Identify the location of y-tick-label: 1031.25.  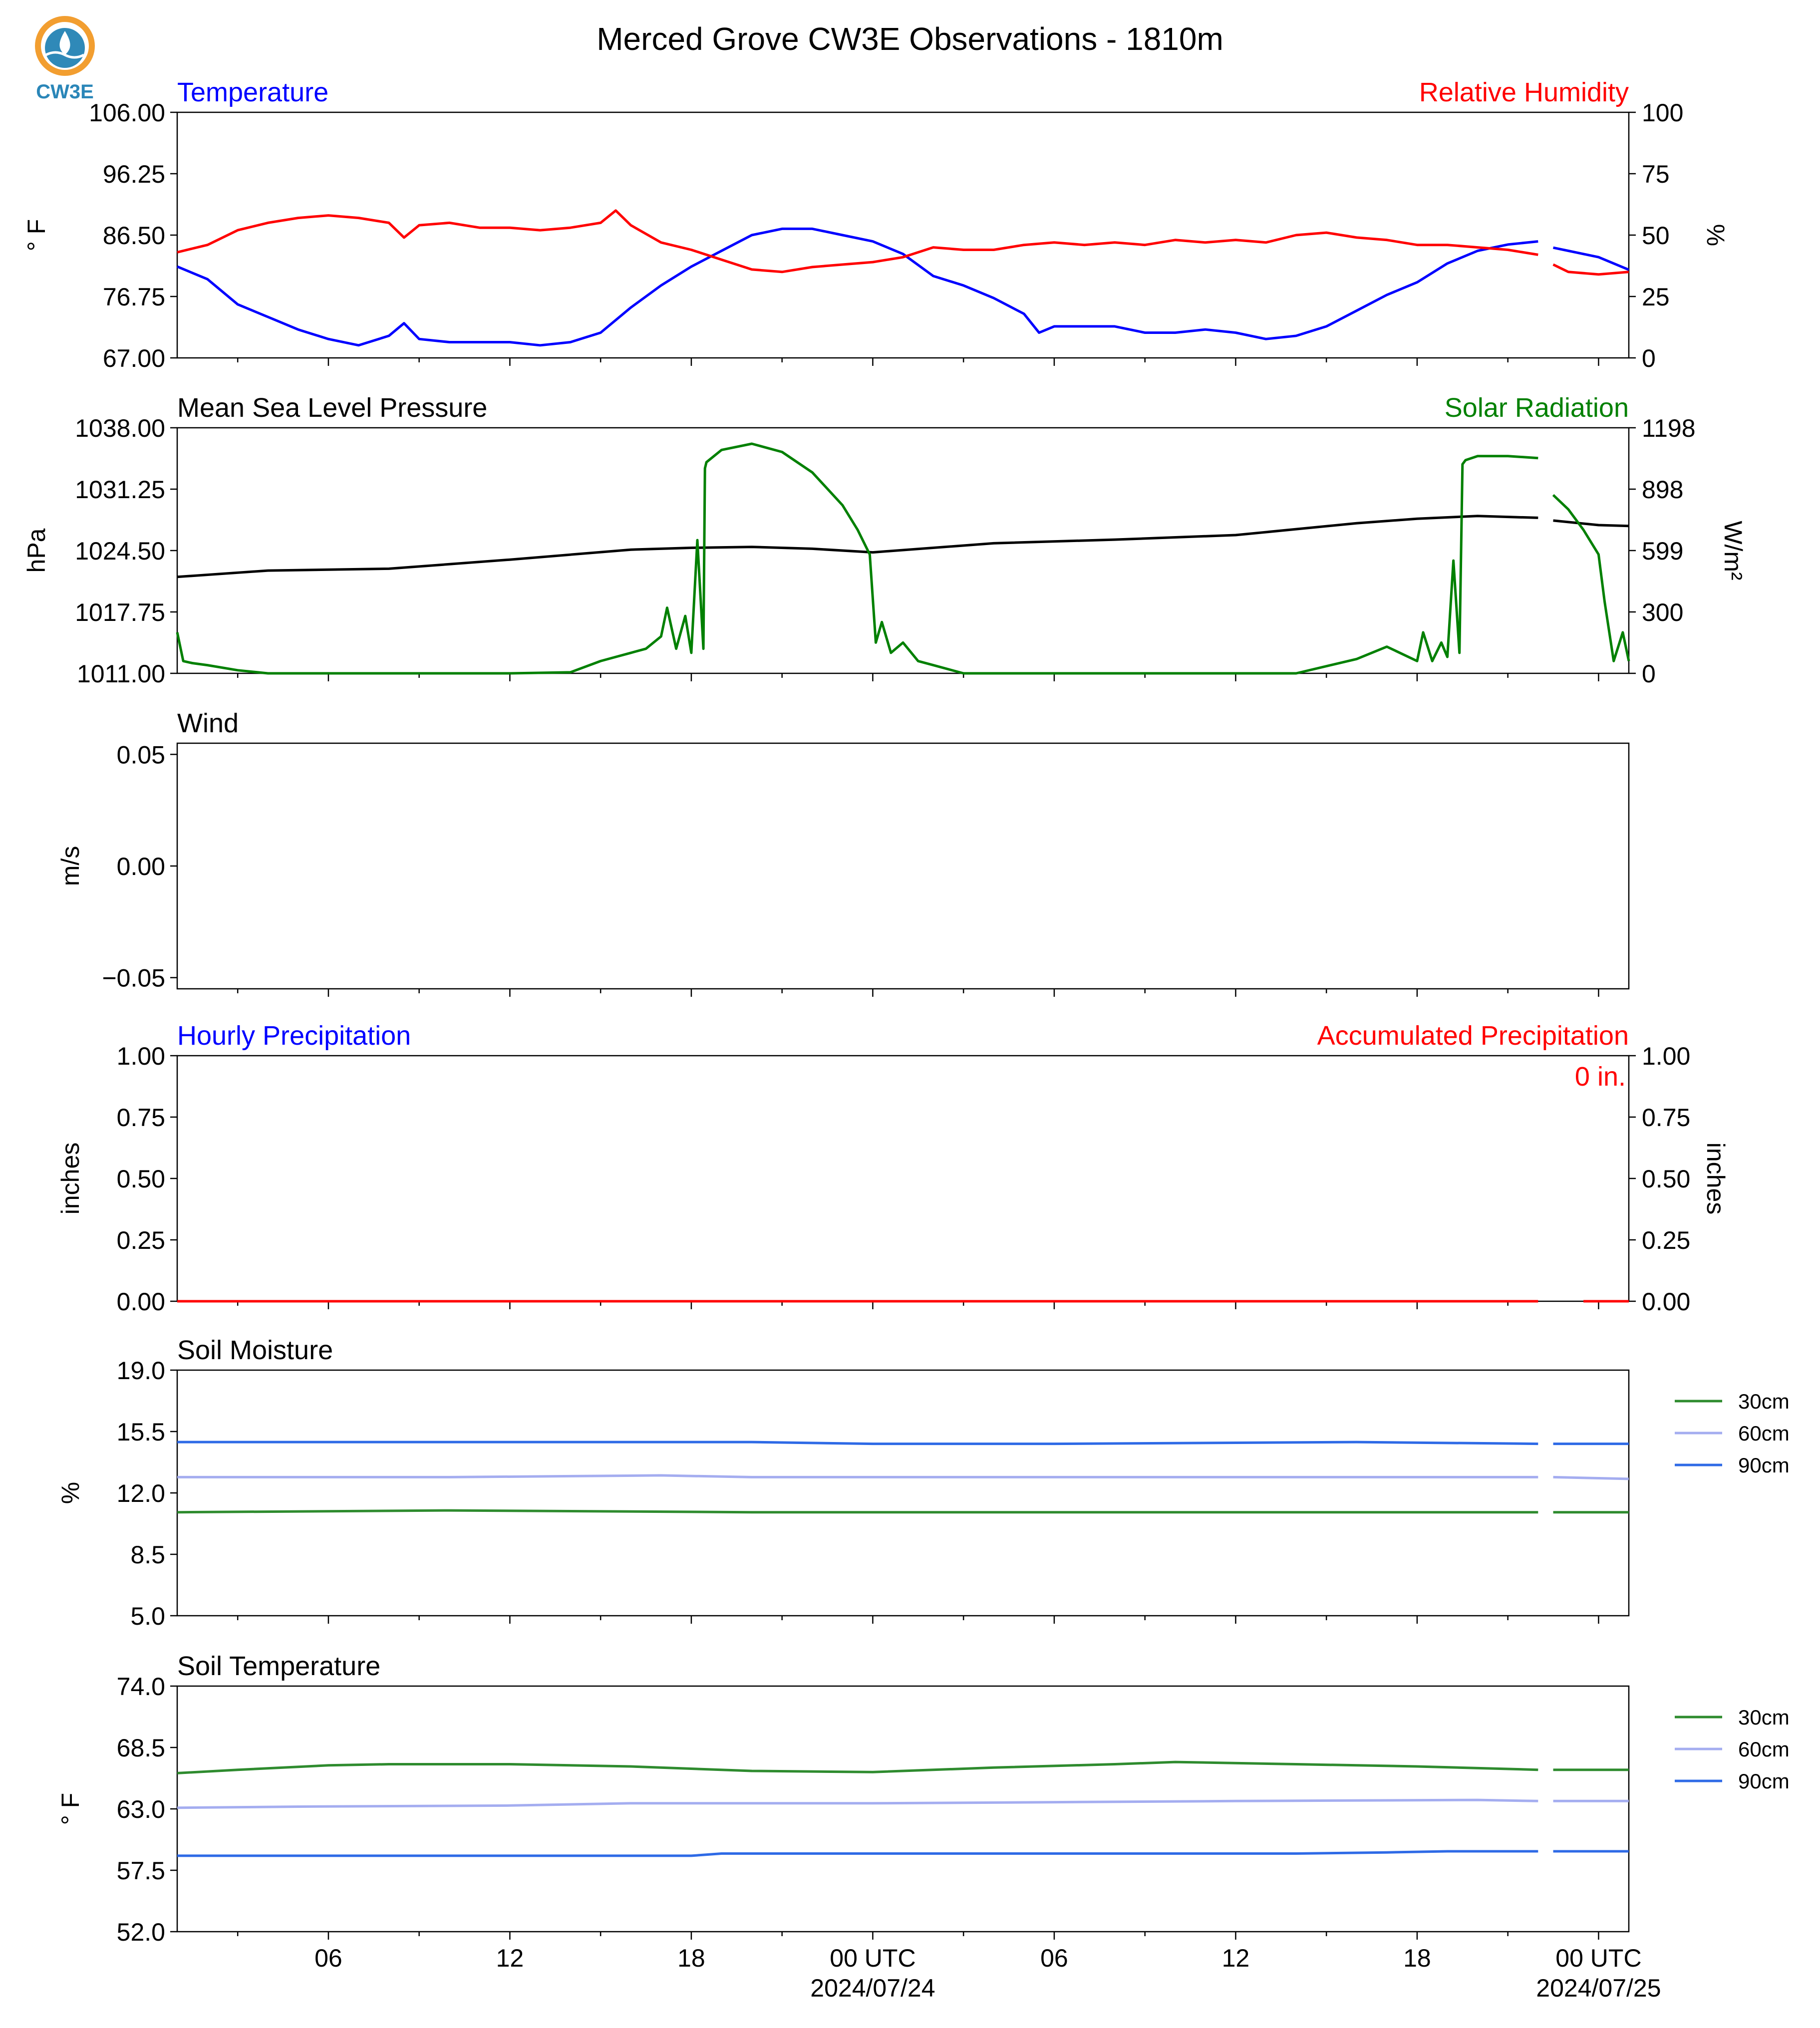
(120, 490).